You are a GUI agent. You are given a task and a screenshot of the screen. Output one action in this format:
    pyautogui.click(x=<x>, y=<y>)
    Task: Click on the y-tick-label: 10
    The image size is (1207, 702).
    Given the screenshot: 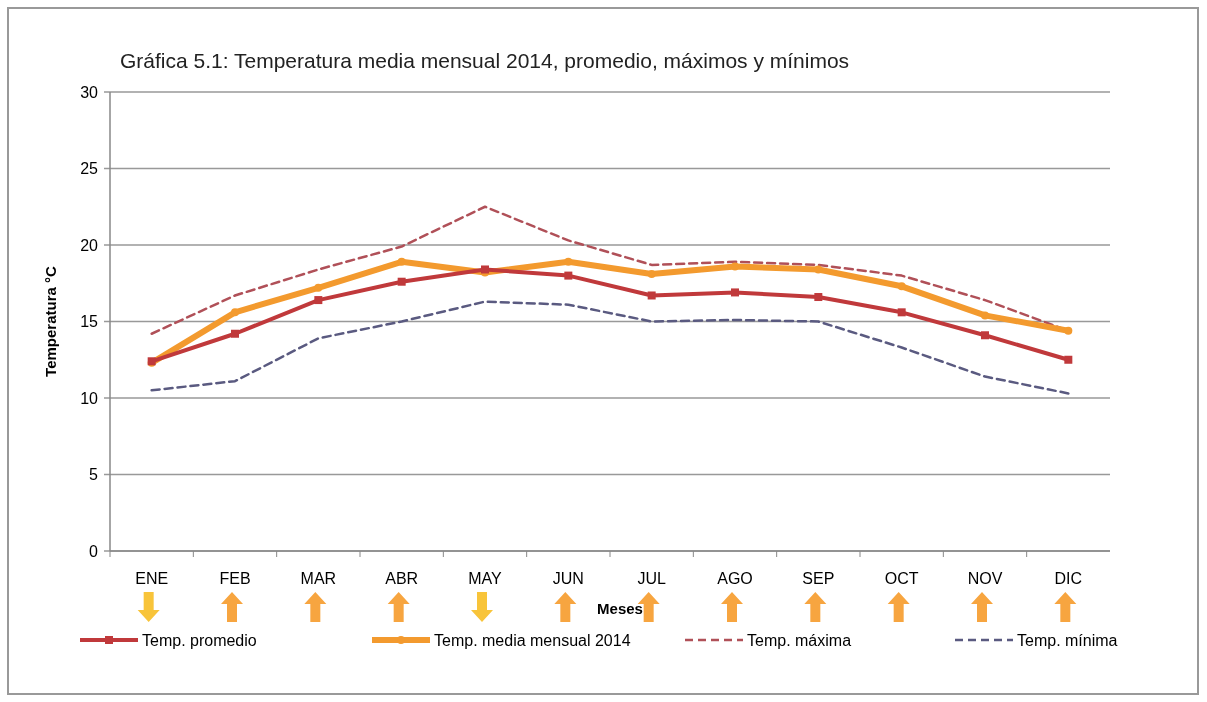 What is the action you would take?
    pyautogui.click(x=89, y=398)
    